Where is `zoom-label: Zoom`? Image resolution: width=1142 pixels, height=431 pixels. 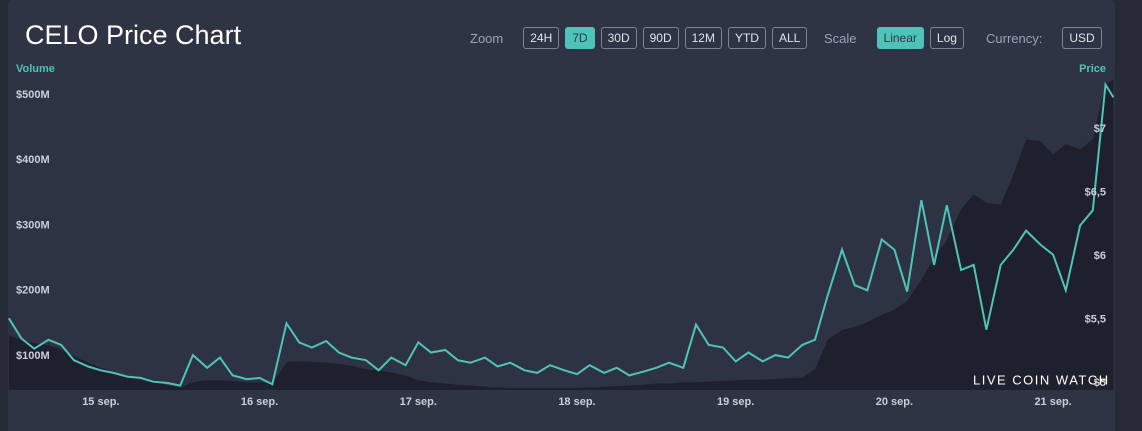
zoom-label: Zoom is located at coordinates (487, 38).